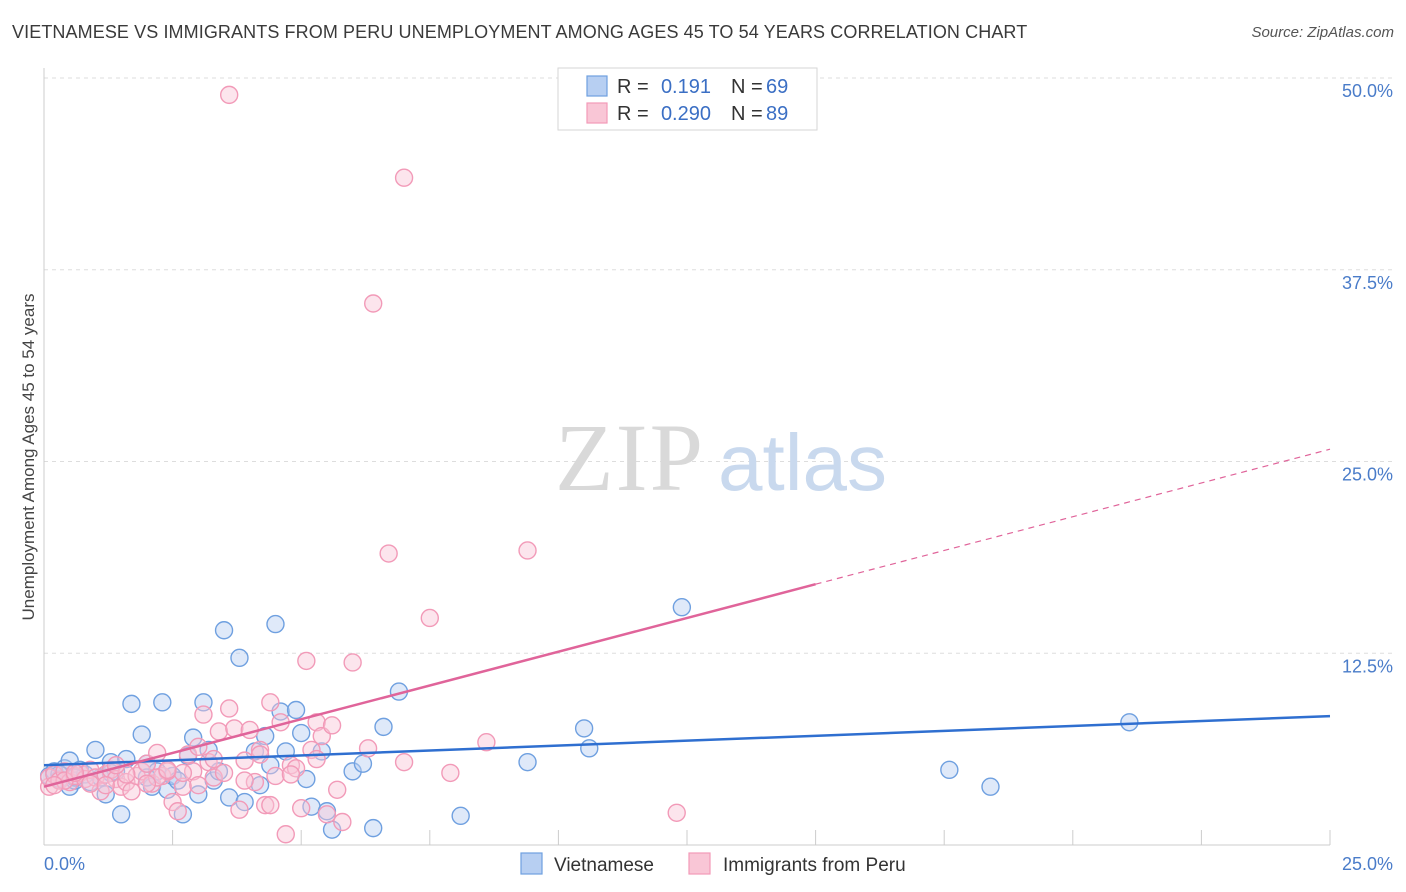  Describe the element at coordinates (1367, 475) in the screenshot. I see `y-tick-label: 25.0%` at that location.